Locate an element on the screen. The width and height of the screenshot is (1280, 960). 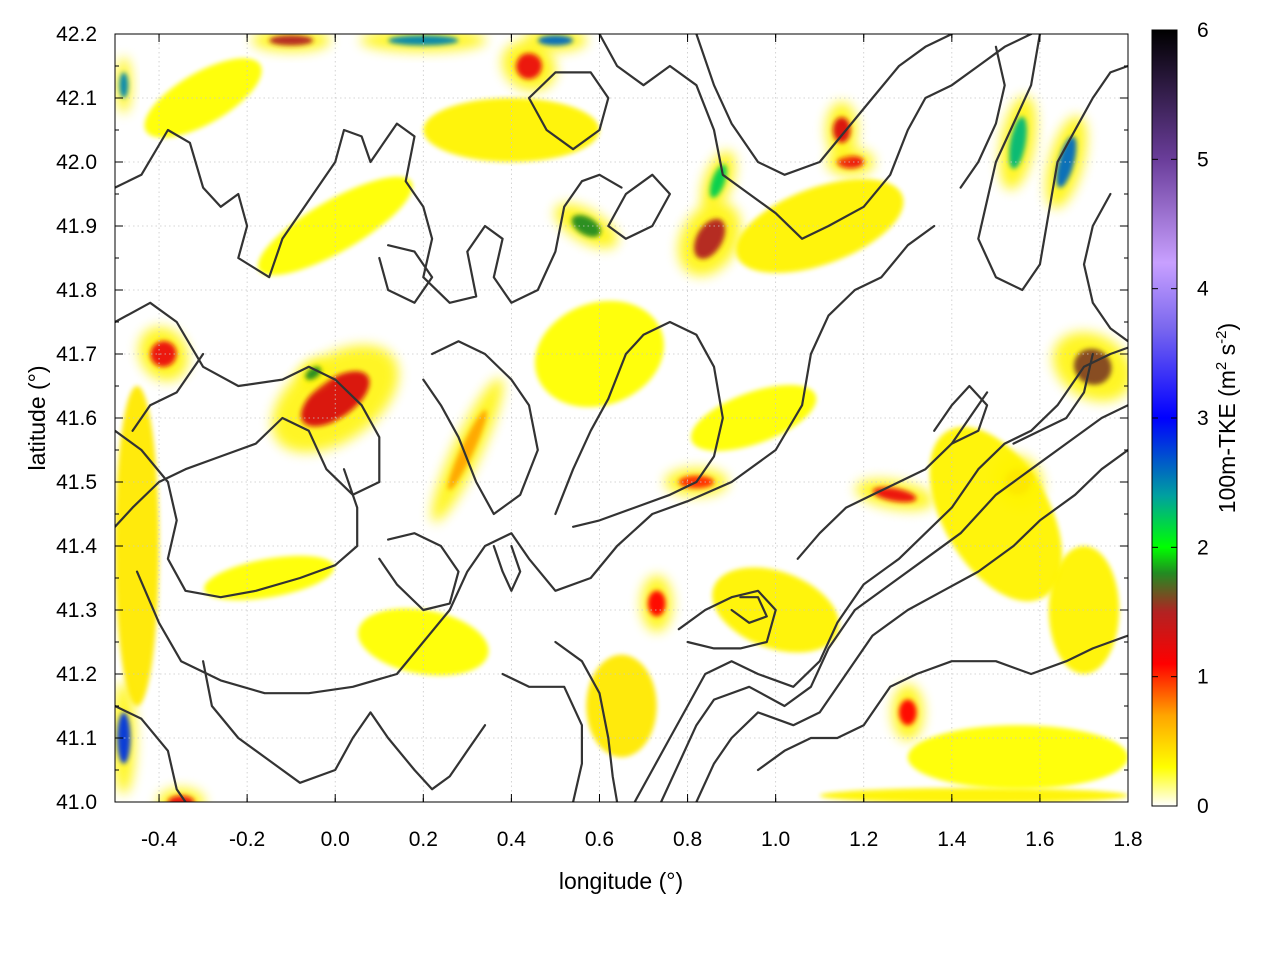
y-axis-title: latitude (°) is located at coordinates (37, 417).